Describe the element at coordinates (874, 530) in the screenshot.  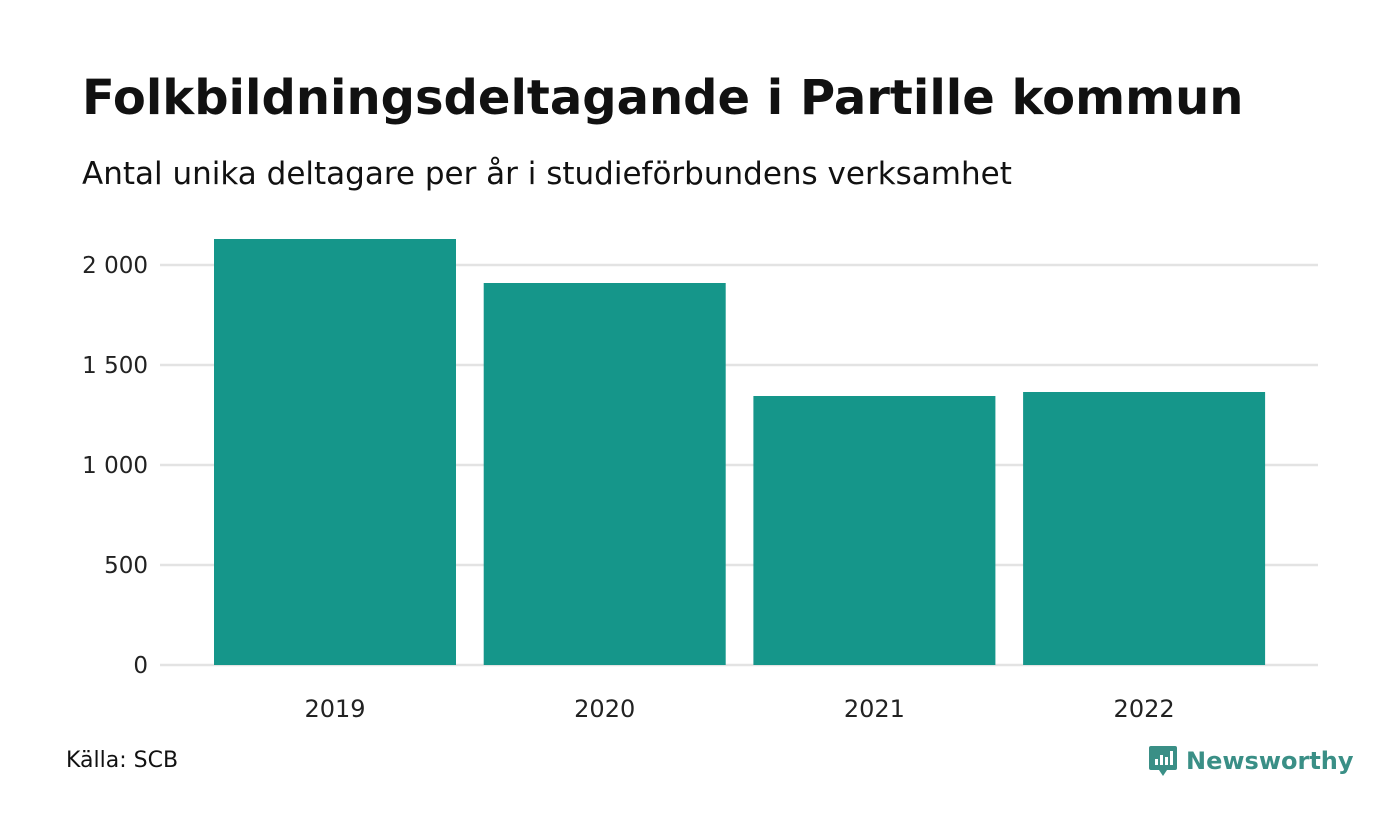
I see `bar-2021` at that location.